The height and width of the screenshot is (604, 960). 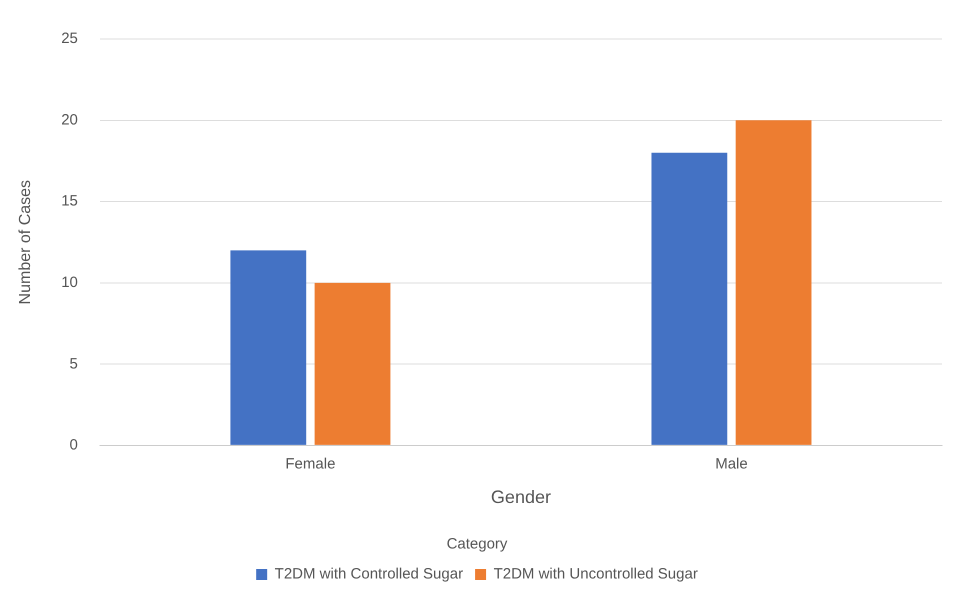 What do you see at coordinates (69, 282) in the screenshot?
I see `y-tick-label: 10` at bounding box center [69, 282].